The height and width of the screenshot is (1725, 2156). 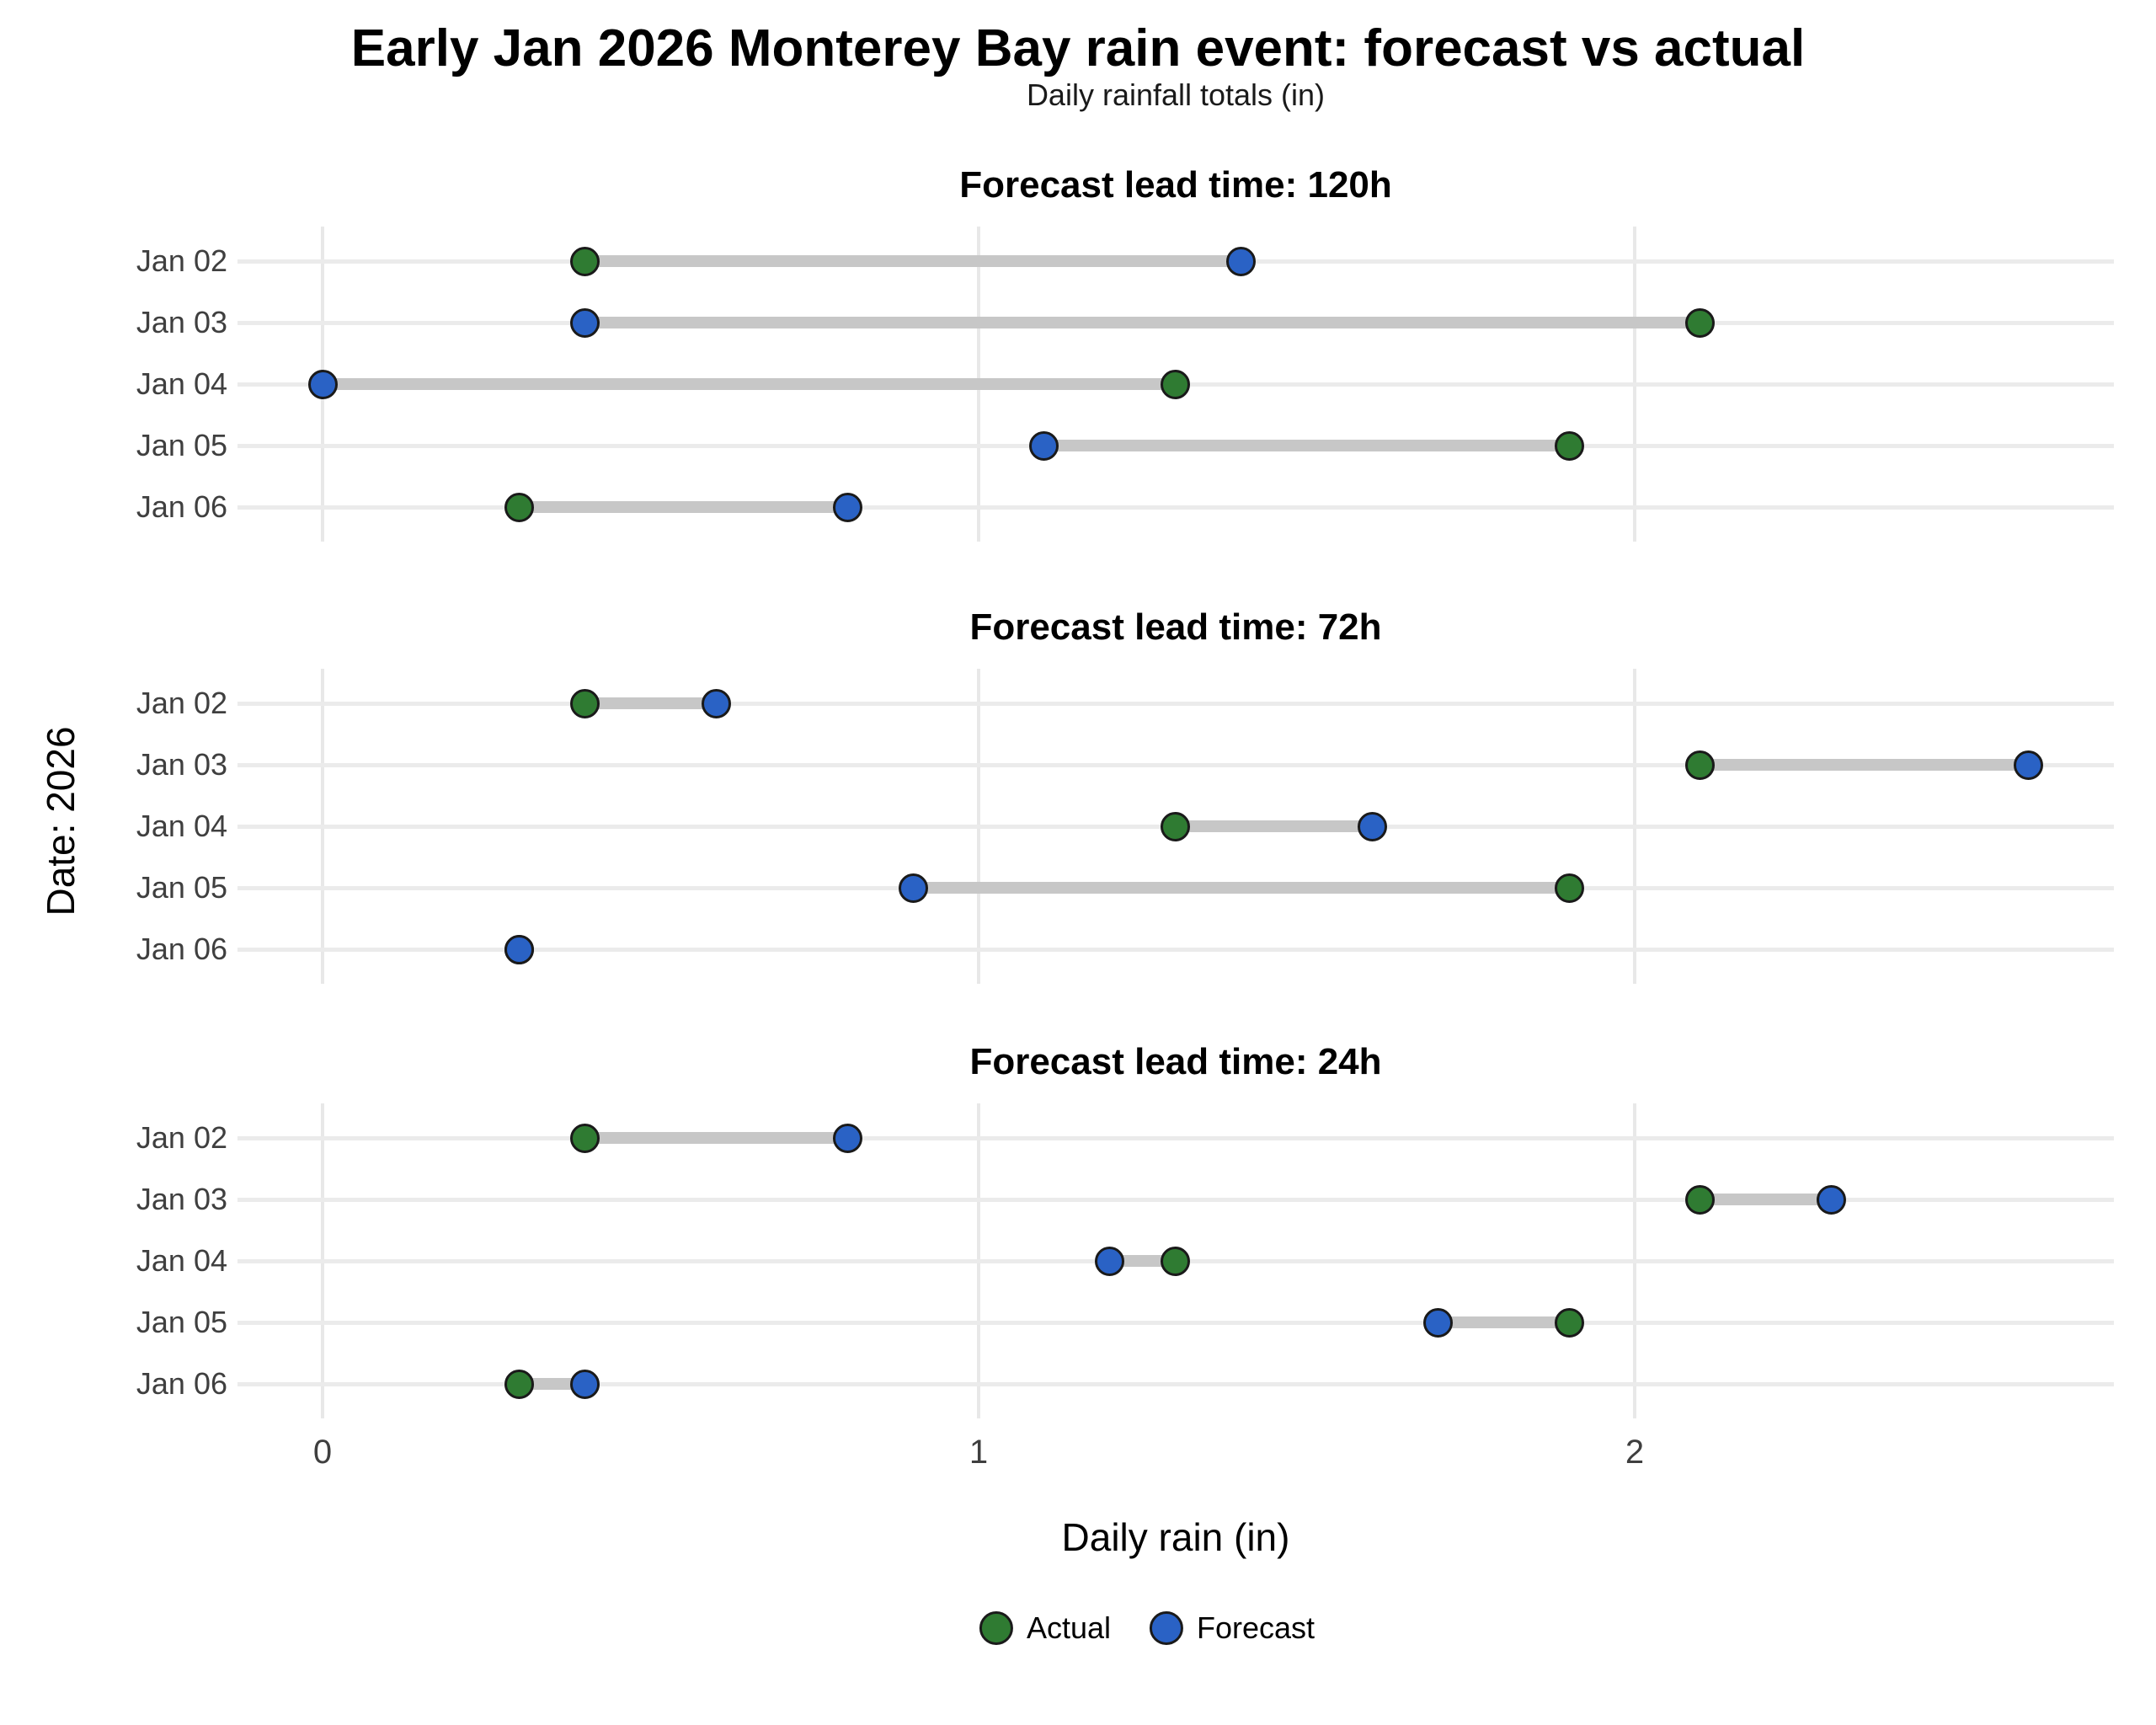 I want to click on panel-title: Forecast lead time: 72h, so click(x=1175, y=627).